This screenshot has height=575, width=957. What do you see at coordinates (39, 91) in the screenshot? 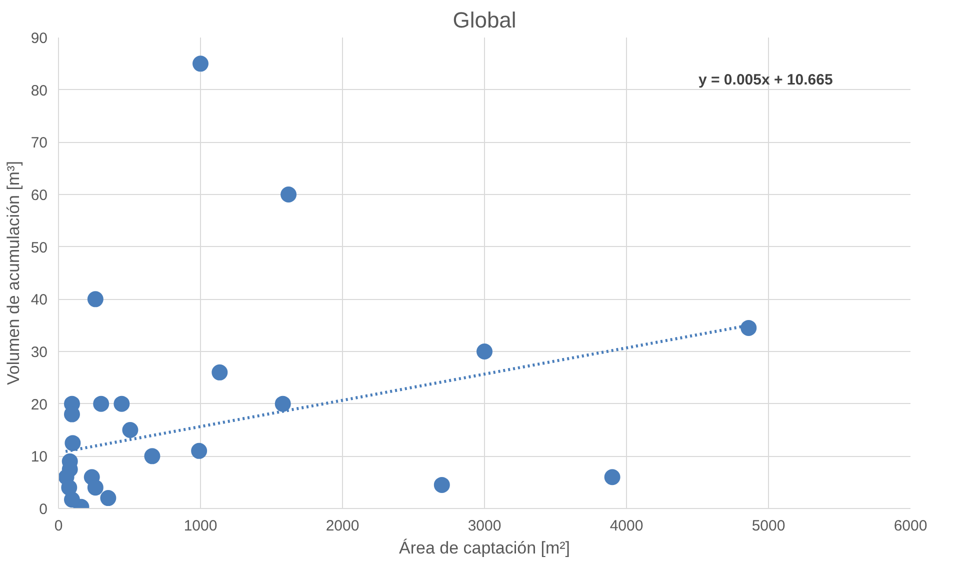
I see `y-tick-label: 80` at bounding box center [39, 91].